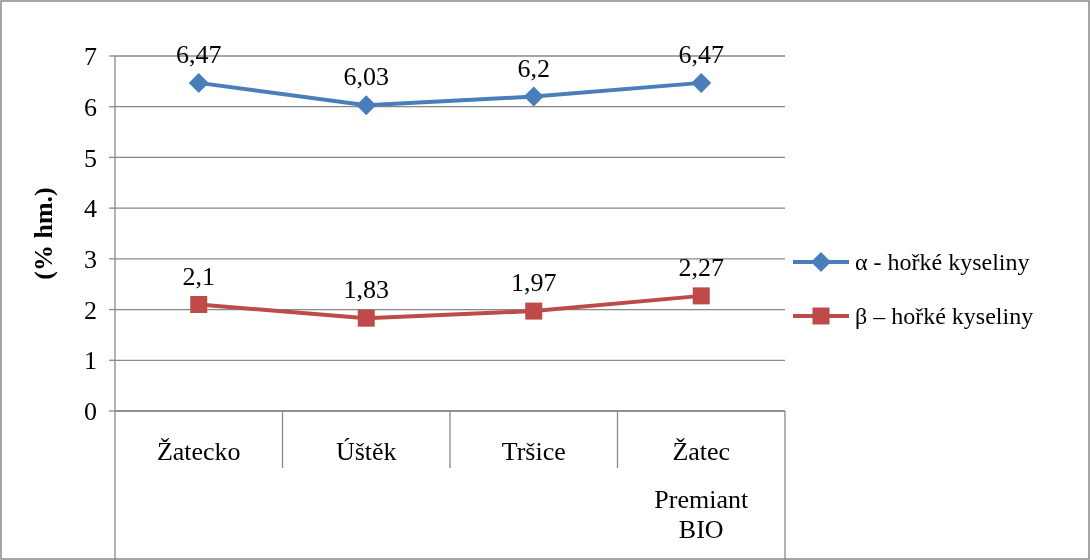  What do you see at coordinates (701, 490) in the screenshot?
I see `x-tick-label: Žatec Premiant BIO` at bounding box center [701, 490].